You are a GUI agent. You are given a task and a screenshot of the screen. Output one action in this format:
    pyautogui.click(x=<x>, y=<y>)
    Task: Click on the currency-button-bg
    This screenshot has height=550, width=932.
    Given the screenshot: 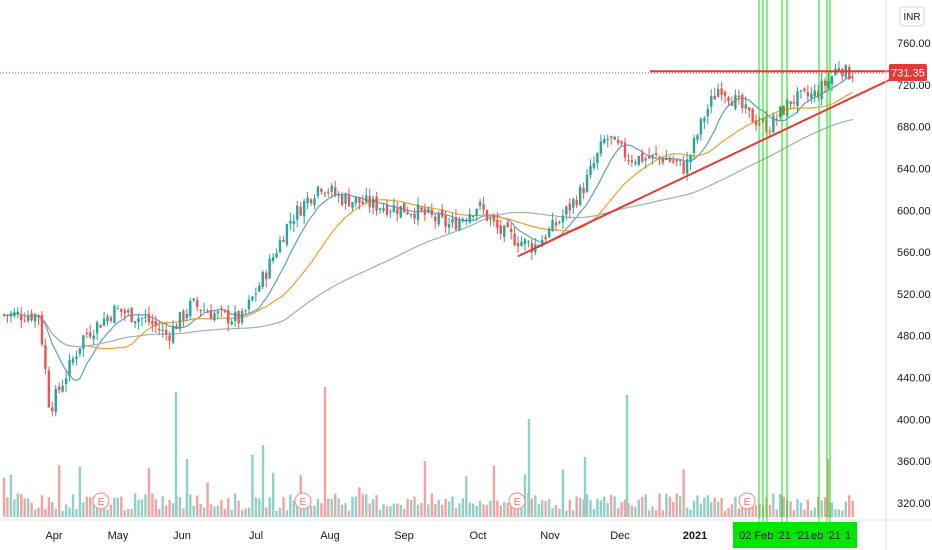 What is the action you would take?
    pyautogui.click(x=912, y=16)
    